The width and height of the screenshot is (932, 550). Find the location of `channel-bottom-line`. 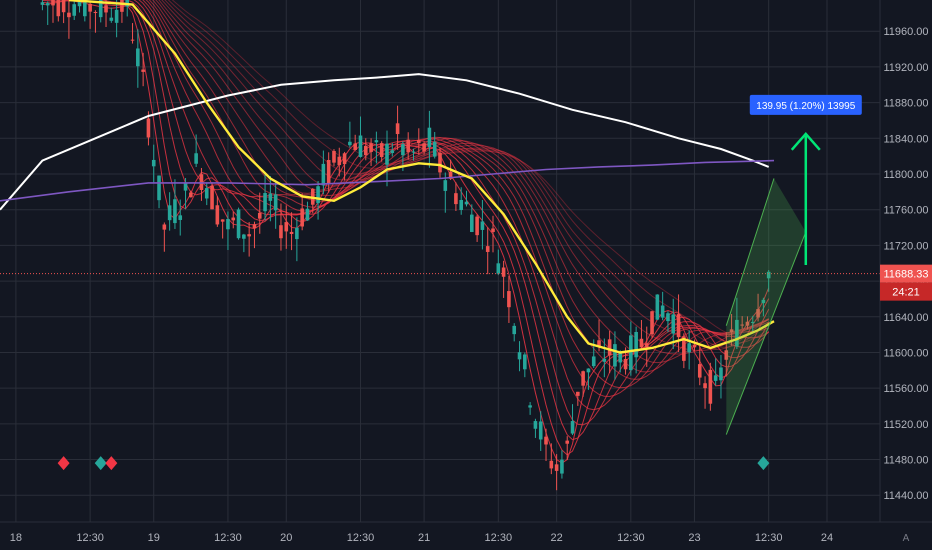

channel-bottom-line is located at coordinates (766, 333).